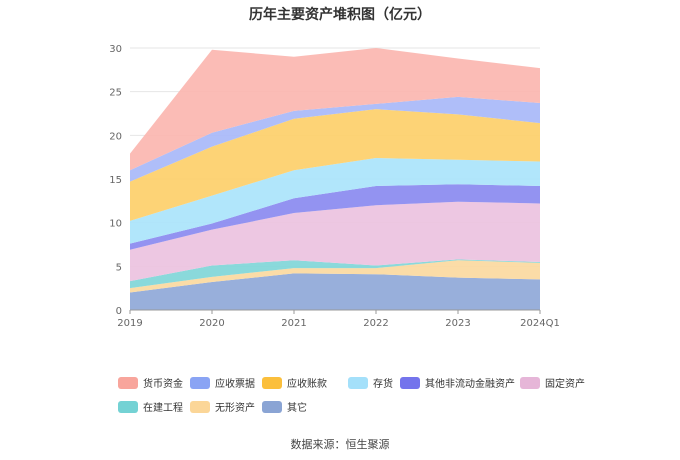 The height and width of the screenshot is (460, 680). What do you see at coordinates (370, 382) in the screenshot?
I see `legend-item: 存货` at bounding box center [370, 382].